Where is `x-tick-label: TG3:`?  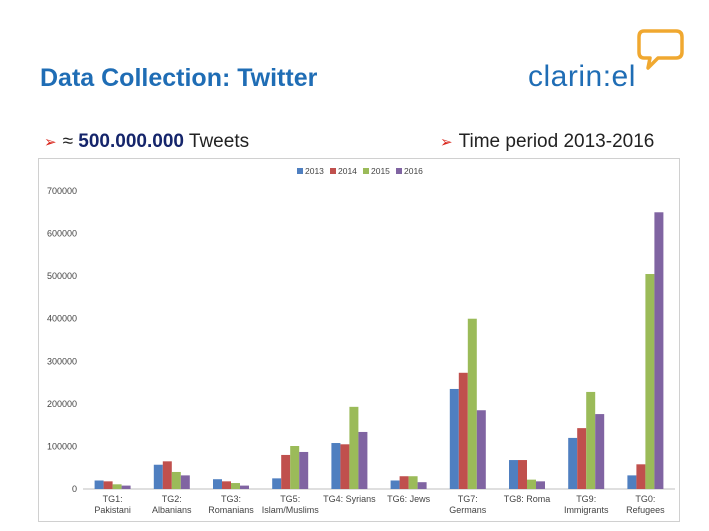 x-tick-label: TG3: is located at coordinates (231, 499).